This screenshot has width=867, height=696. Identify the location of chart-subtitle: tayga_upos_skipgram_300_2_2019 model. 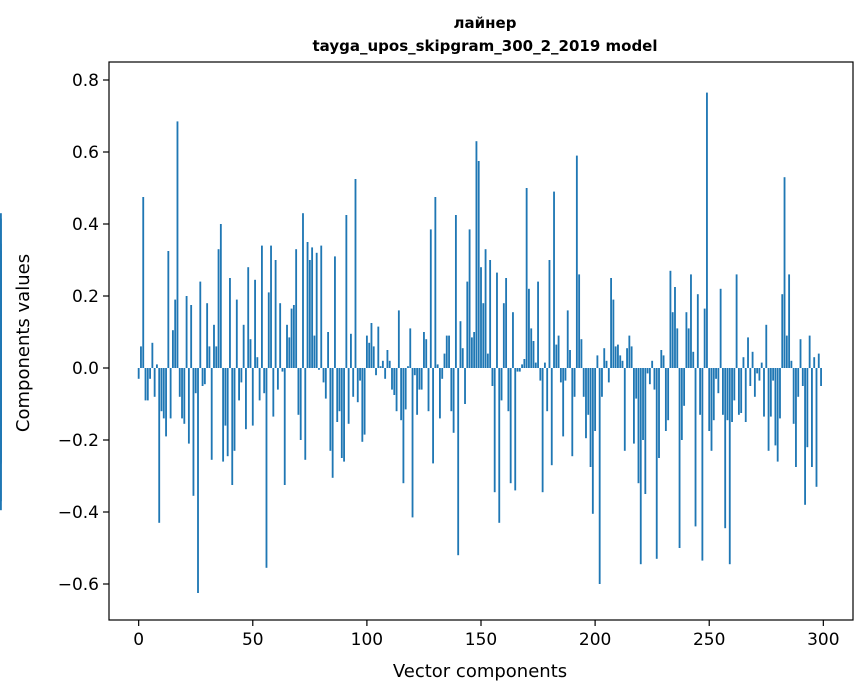
(485, 46).